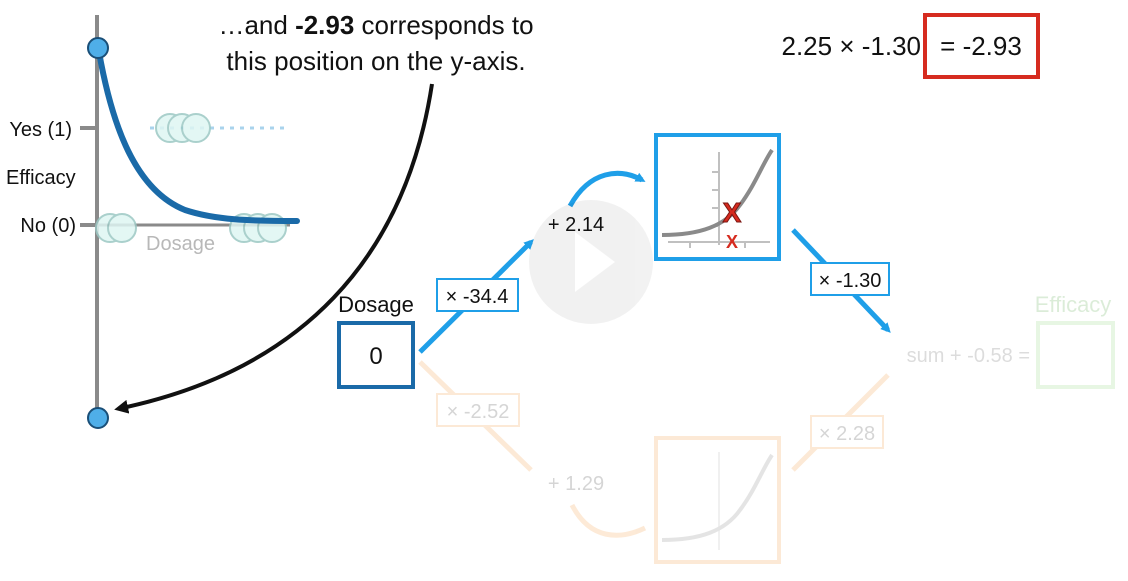 This screenshot has width=1128, height=581. What do you see at coordinates (375, 25) in the screenshot?
I see `caption-line-1: …and -2.93 corresponds to` at bounding box center [375, 25].